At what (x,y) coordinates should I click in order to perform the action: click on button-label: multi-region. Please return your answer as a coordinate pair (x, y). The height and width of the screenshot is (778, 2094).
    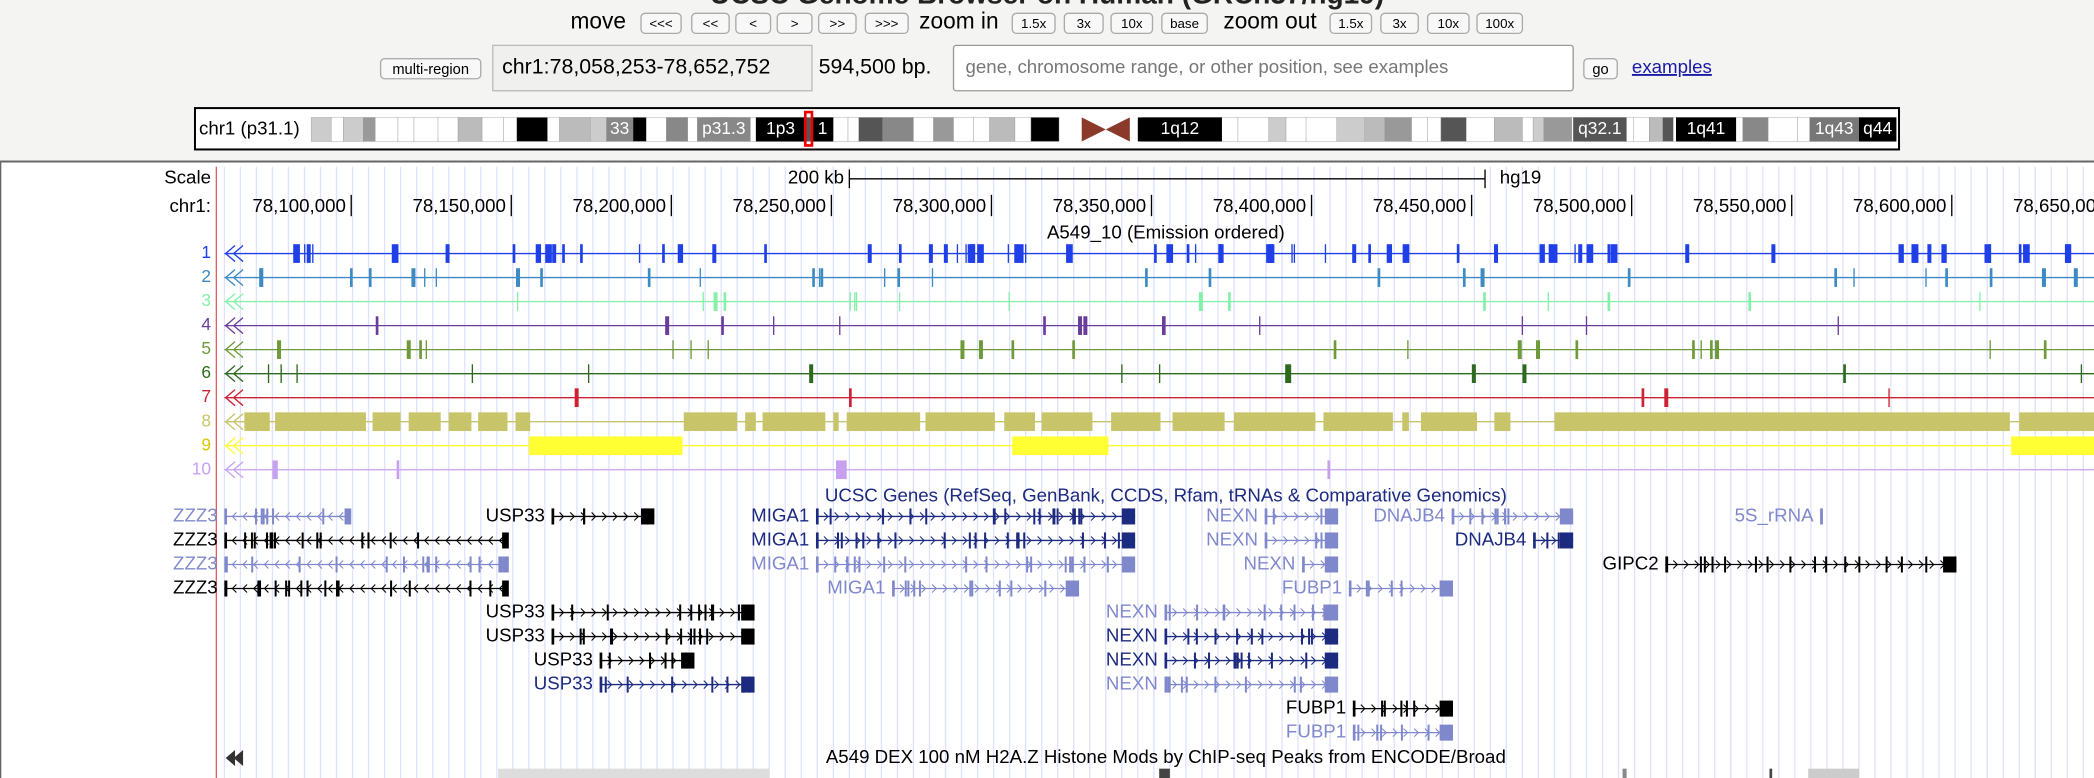
    Looking at the image, I should click on (430, 70).